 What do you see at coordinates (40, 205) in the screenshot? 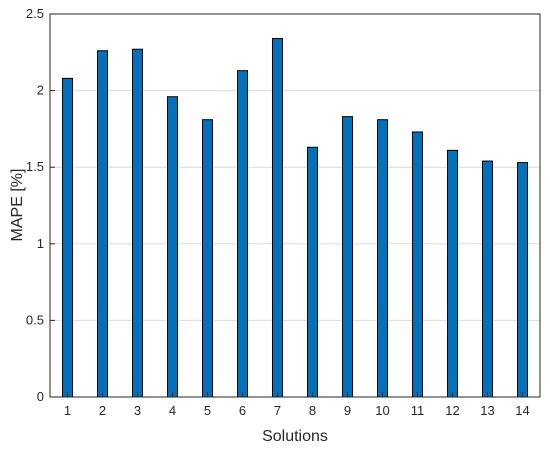
I see `y-axis: 0 0.5 1 1.5 2 2.5` at bounding box center [40, 205].